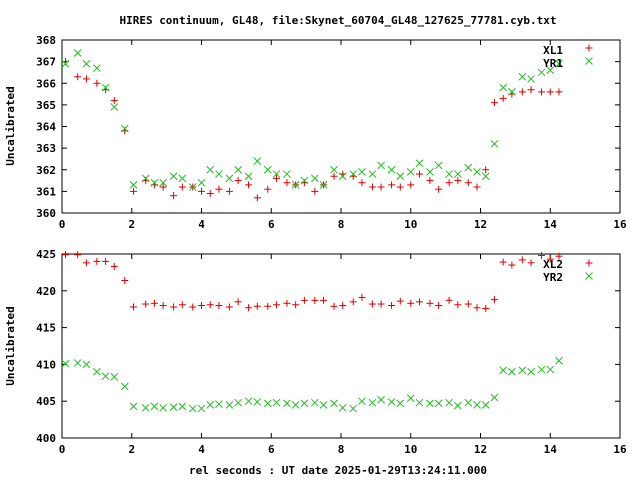 The height and width of the screenshot is (485, 640). Describe the element at coordinates (46, 105) in the screenshot. I see `y-tick-label: 365` at that location.